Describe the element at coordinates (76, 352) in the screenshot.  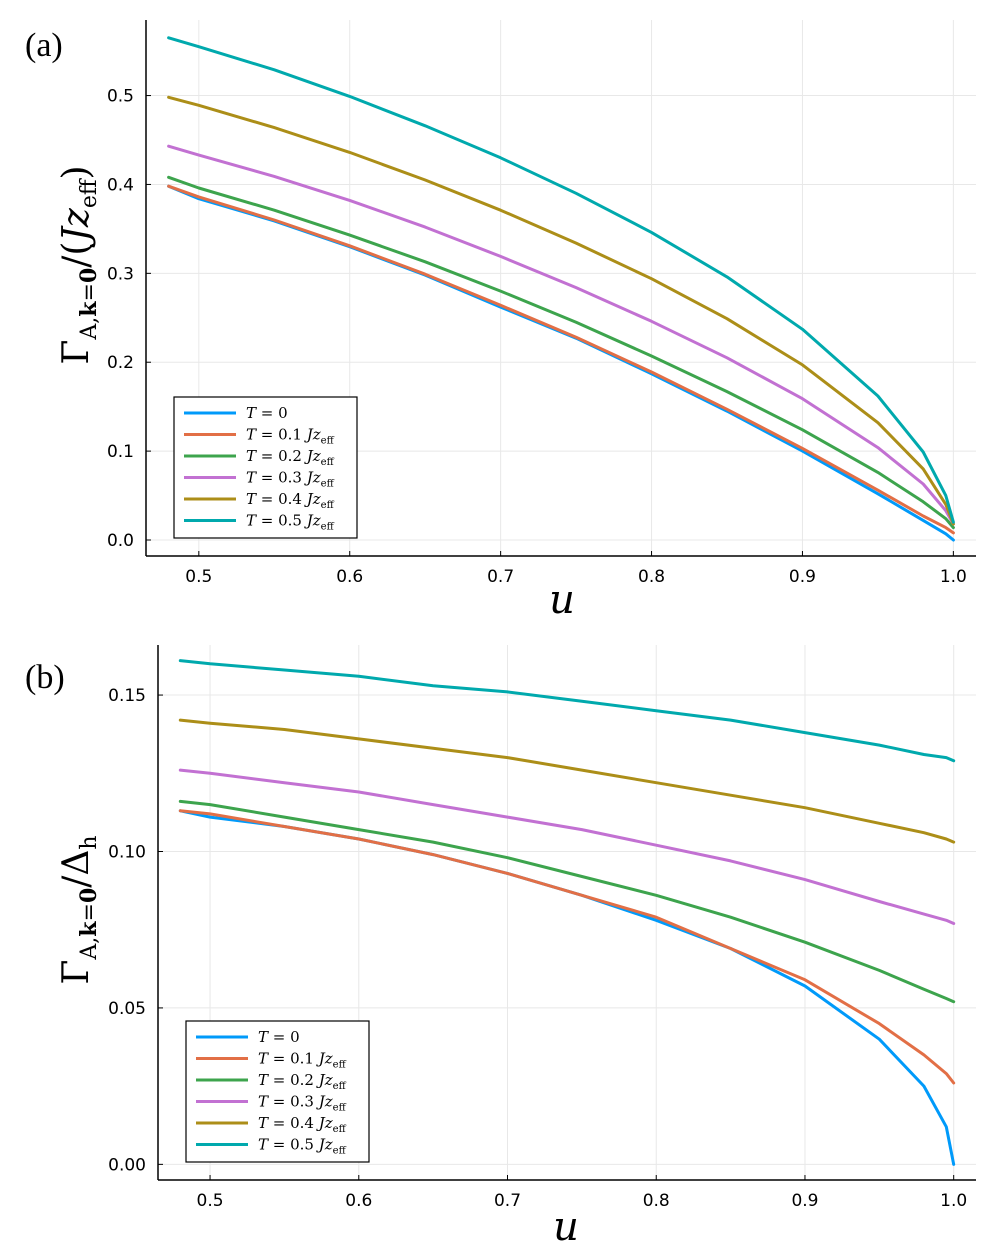
I see `y-axis-label-gamma: Γ` at that location.